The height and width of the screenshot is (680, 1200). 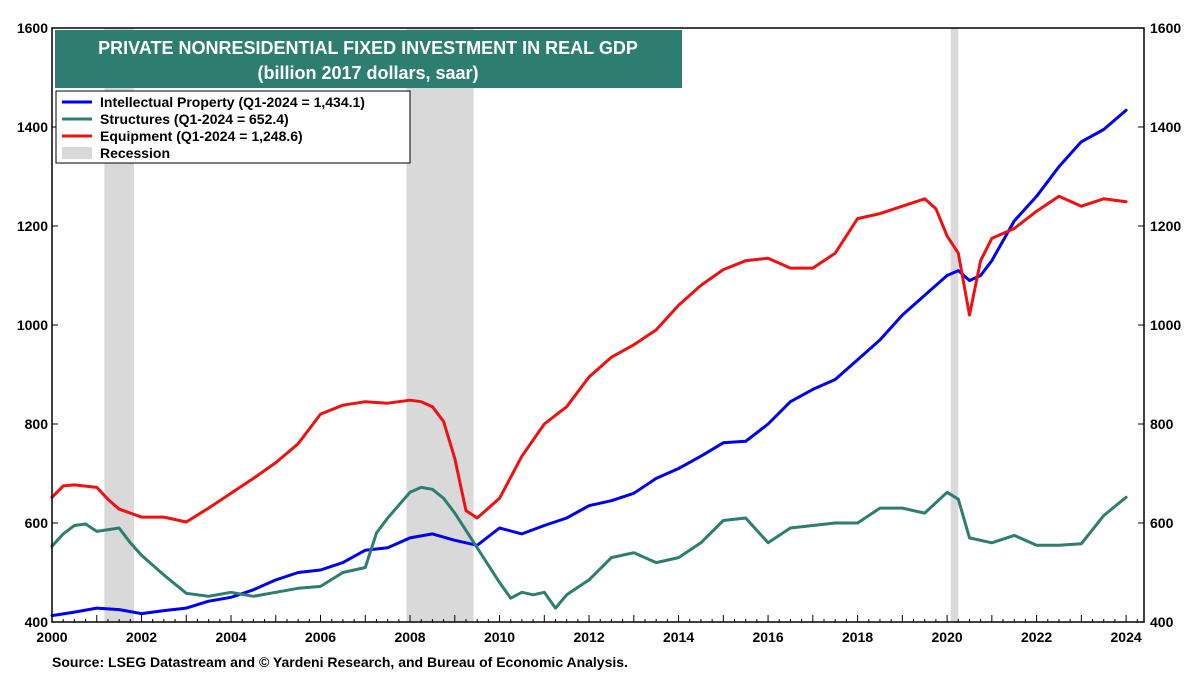 What do you see at coordinates (320, 637) in the screenshot?
I see `x-tick-label: 2006` at bounding box center [320, 637].